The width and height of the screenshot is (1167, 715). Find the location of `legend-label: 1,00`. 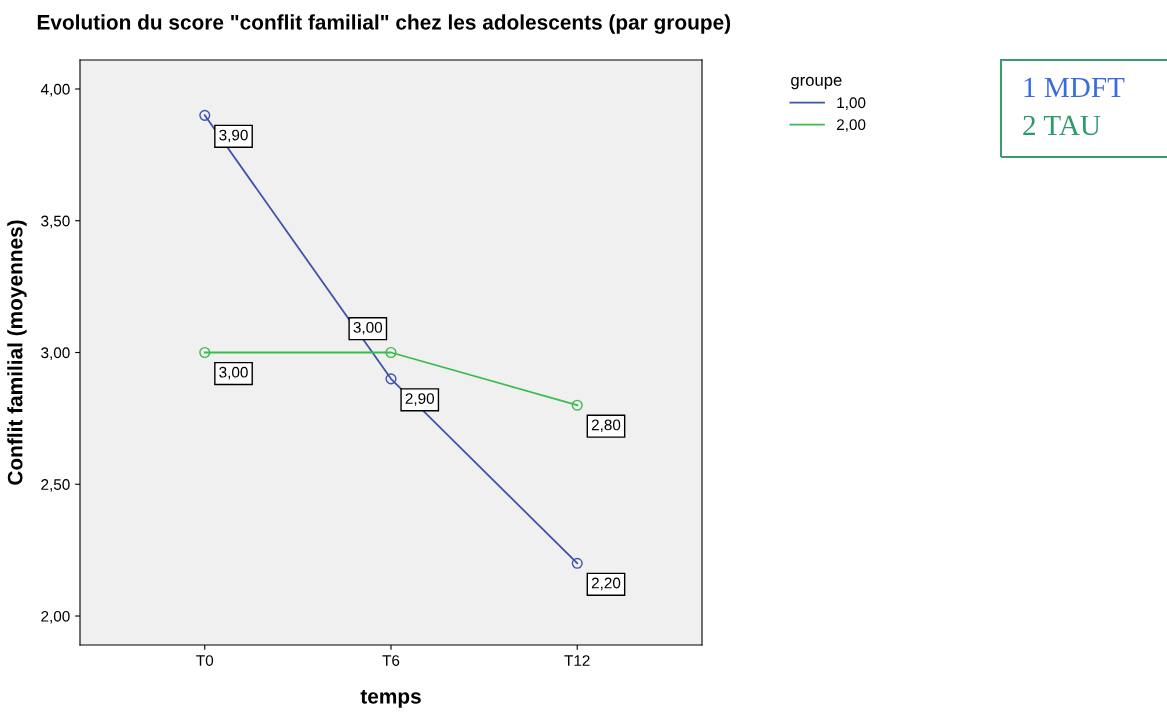

legend-label: 1,00 is located at coordinates (851, 103).